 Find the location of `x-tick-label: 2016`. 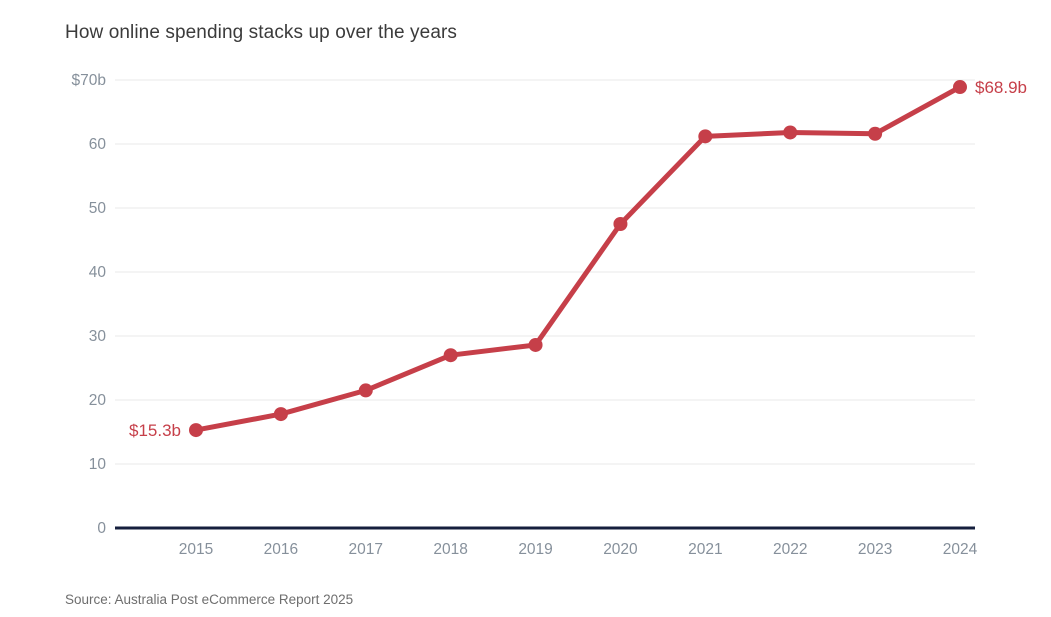

x-tick-label: 2016 is located at coordinates (281, 549).